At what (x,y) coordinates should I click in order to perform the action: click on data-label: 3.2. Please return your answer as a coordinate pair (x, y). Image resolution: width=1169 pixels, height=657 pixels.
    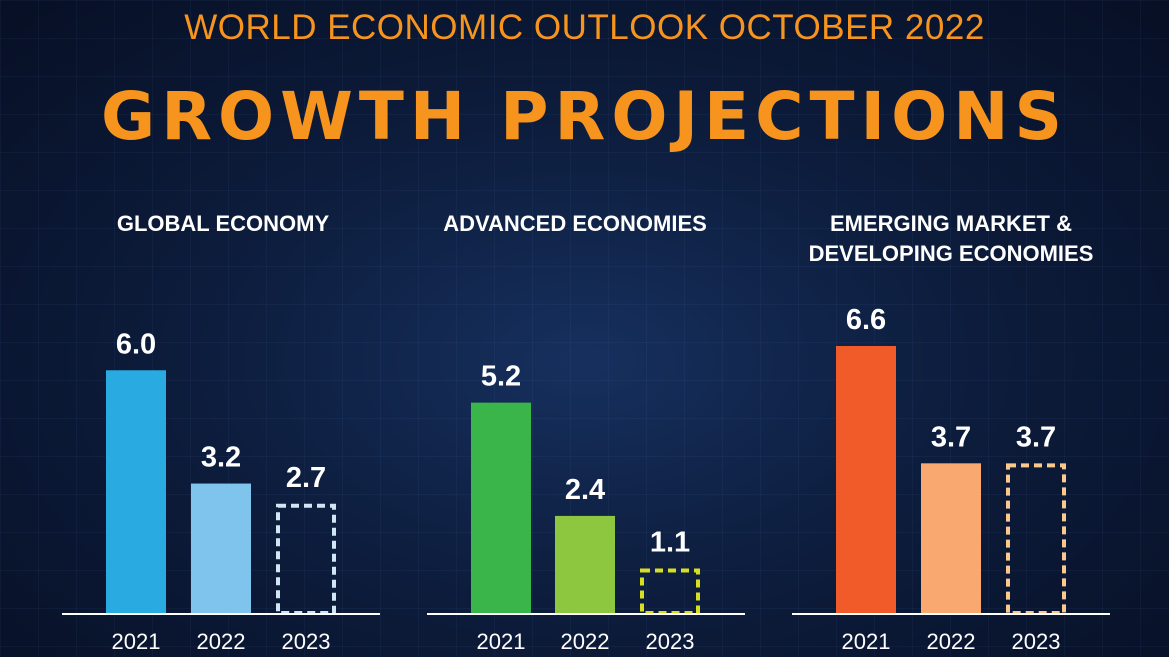
    Looking at the image, I should click on (221, 458).